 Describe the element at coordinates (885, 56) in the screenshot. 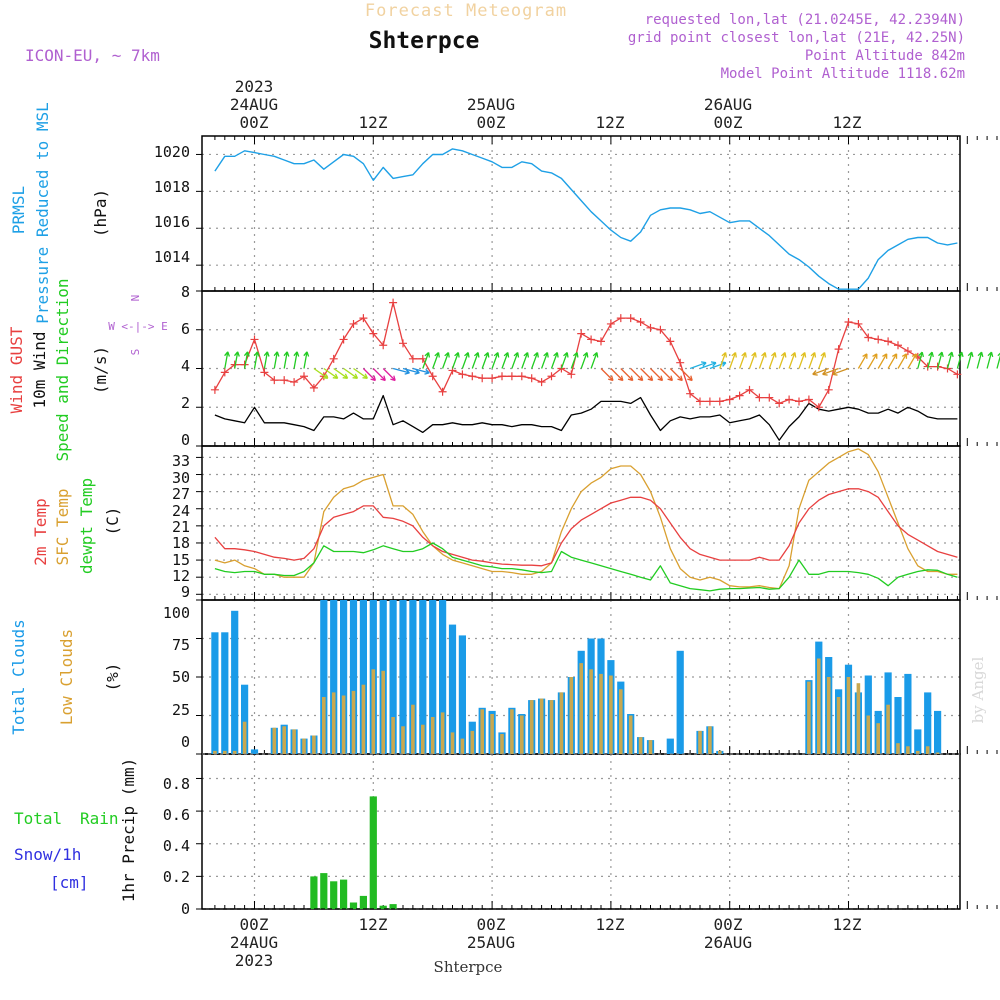

I see `point-altitude: Point Altitude 842m` at that location.